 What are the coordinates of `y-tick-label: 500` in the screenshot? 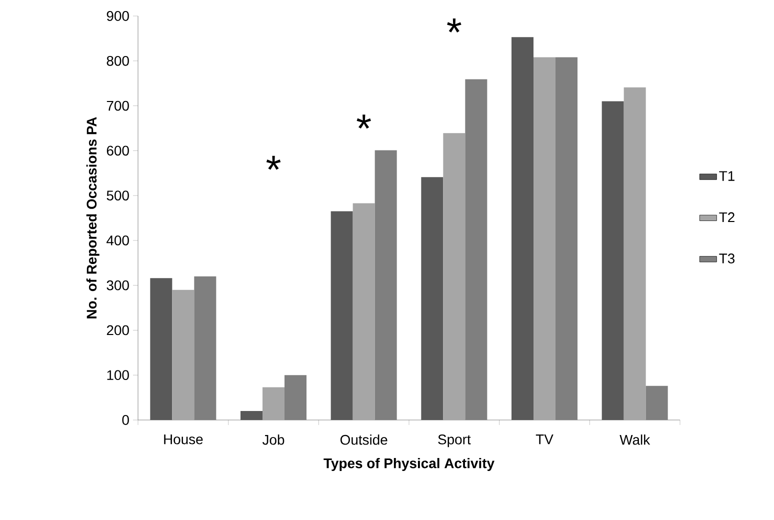 It's located at (117, 195).